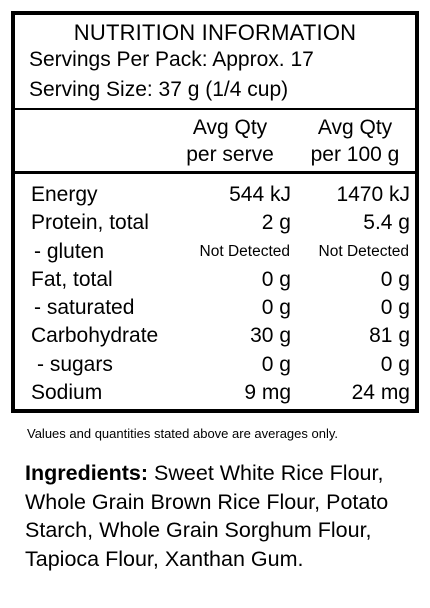  Describe the element at coordinates (244, 251) in the screenshot. I see `per-serve-value: Not Detected` at that location.